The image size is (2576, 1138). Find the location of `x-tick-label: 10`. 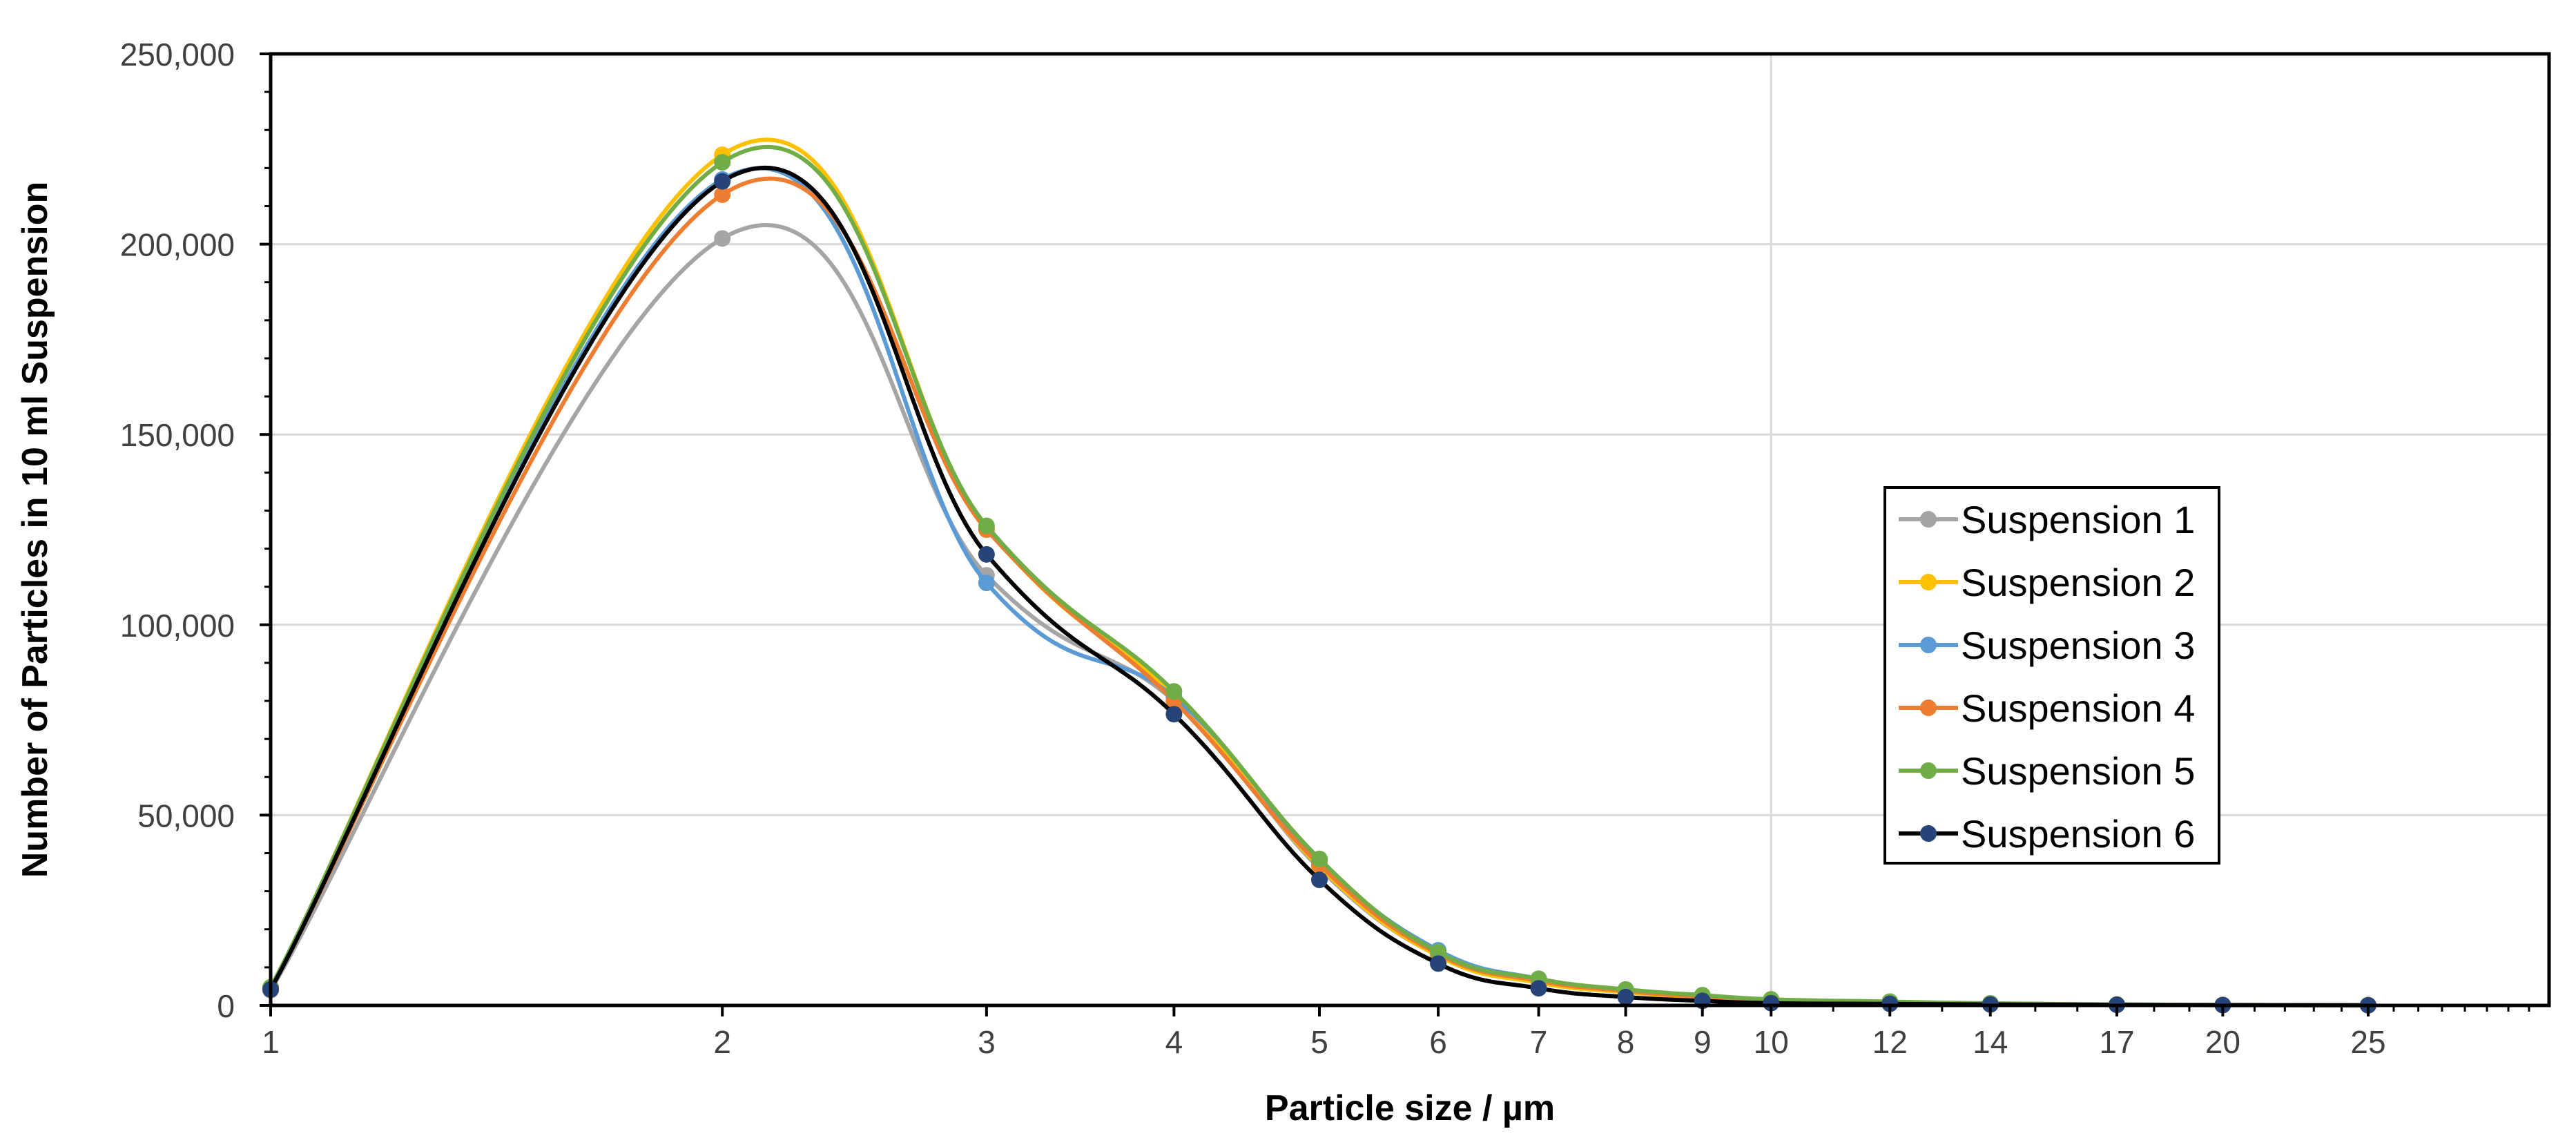

x-tick-label: 10 is located at coordinates (1772, 1042).